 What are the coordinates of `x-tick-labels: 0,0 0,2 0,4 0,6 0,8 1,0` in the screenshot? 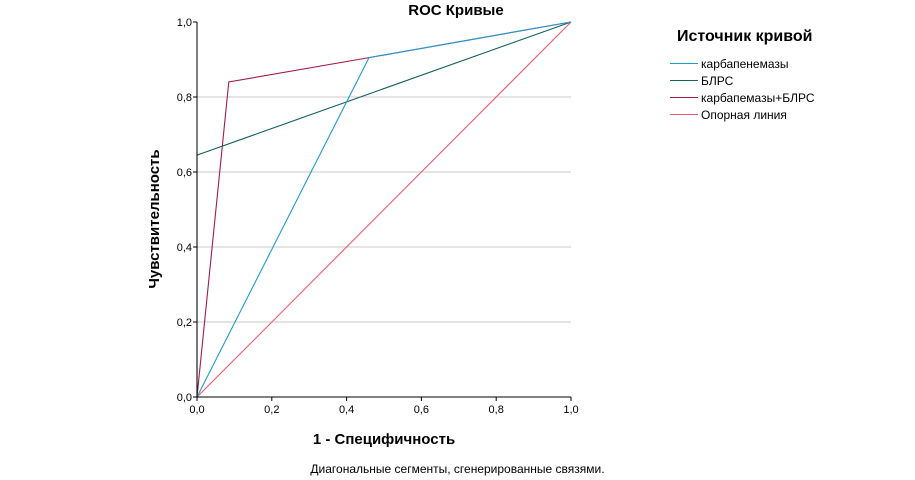 It's located at (383, 410).